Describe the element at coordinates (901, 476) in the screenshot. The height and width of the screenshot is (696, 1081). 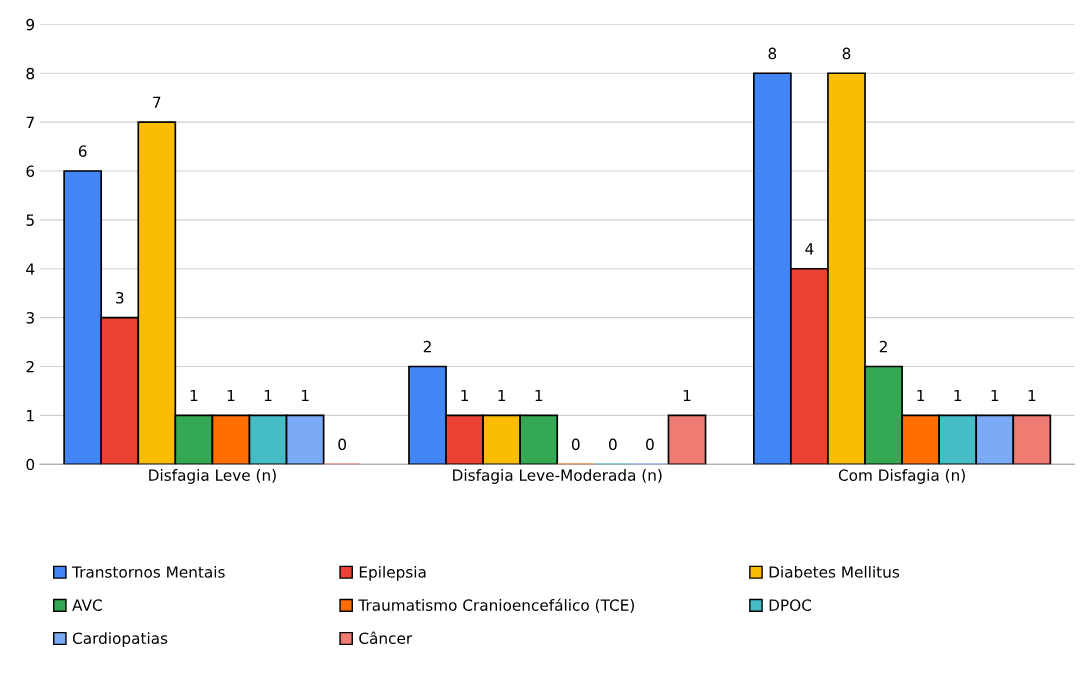
I see `x-tick-label: Com Disfagia (n)` at that location.